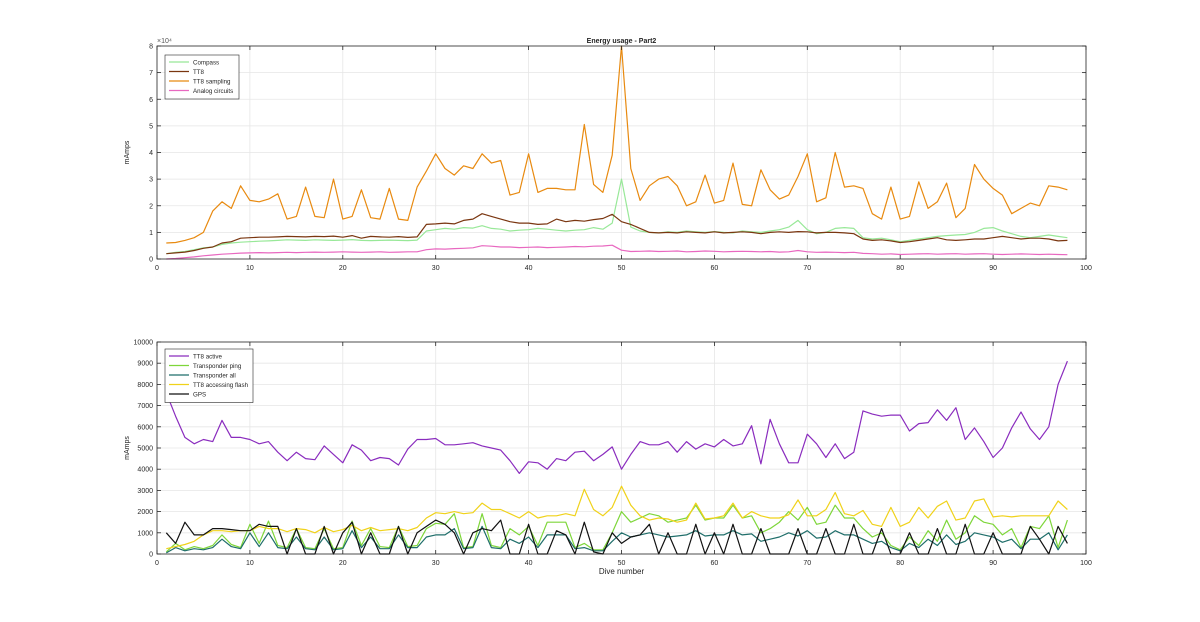 The width and height of the screenshot is (1200, 622). I want to click on y-exponent-label: ×10⁴, so click(164, 41).